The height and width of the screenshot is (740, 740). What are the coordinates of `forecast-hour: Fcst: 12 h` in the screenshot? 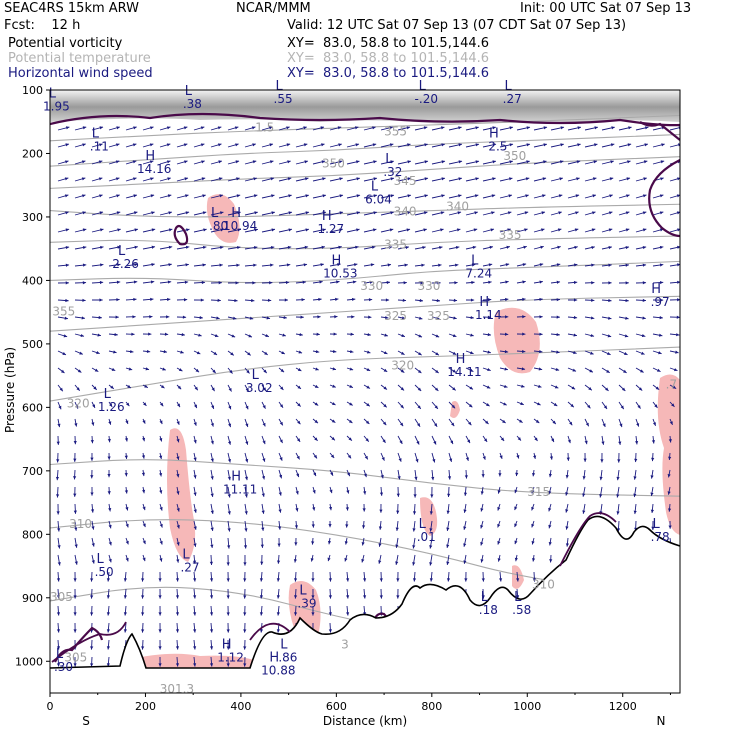 It's located at (42, 25).